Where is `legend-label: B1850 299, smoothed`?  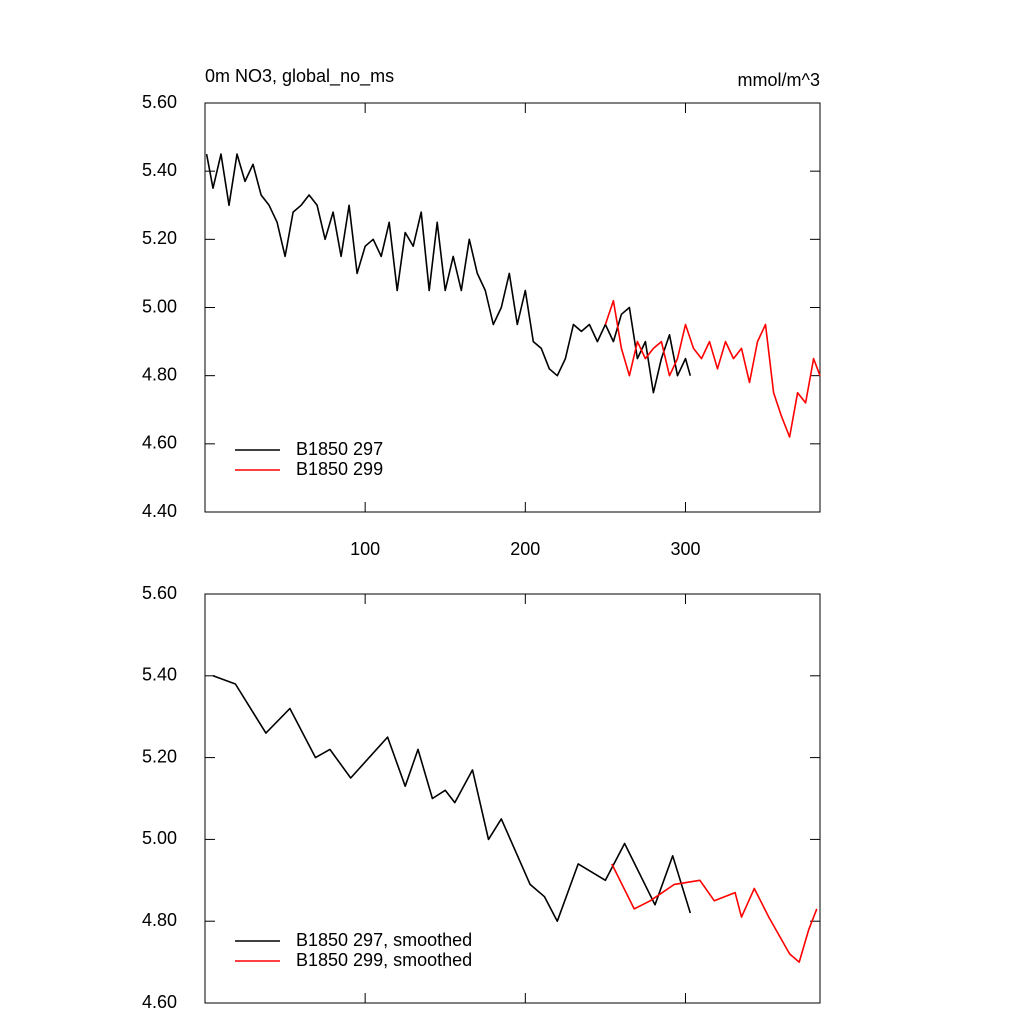 legend-label: B1850 299, smoothed is located at coordinates (384, 960).